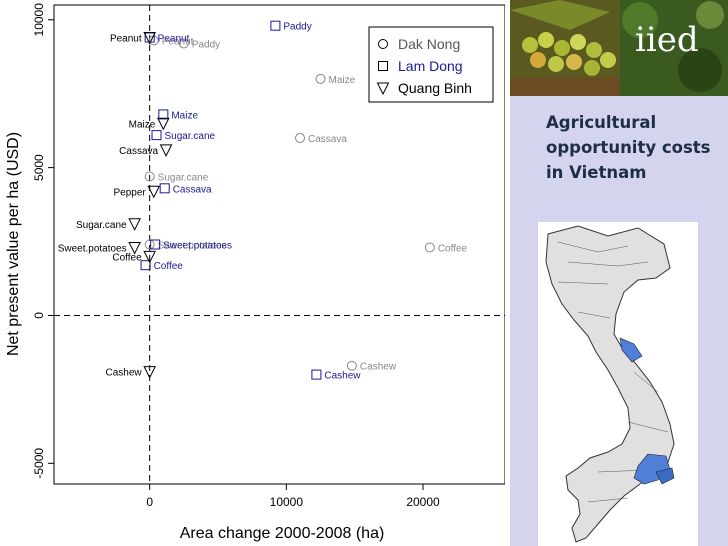  Describe the element at coordinates (378, 367) in the screenshot. I see `dak-nong-point-label: Cashew` at that location.